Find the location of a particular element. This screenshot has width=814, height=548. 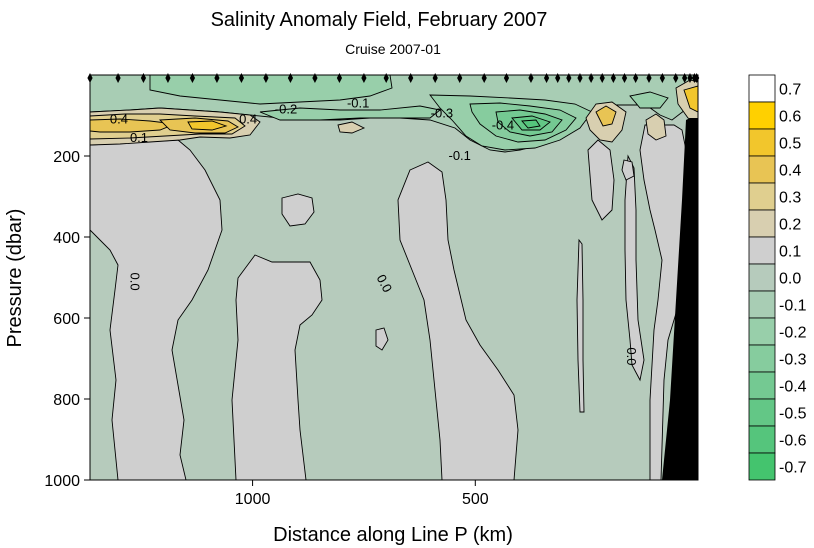

colorbar-label: -0.1 is located at coordinates (793, 306).